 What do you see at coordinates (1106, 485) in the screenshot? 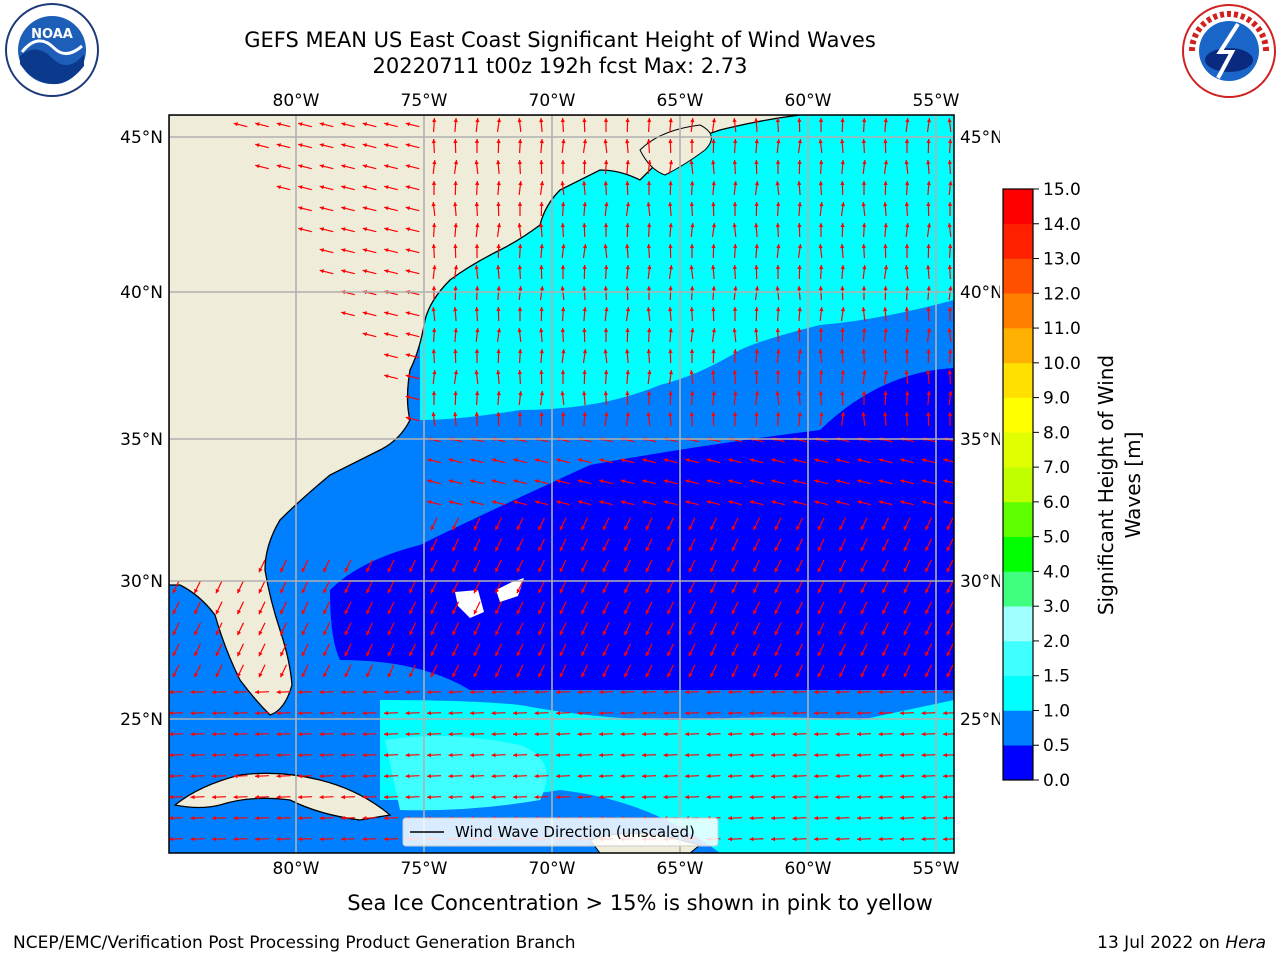
I see `colorbar-label-line1: Significant Height of Wind` at bounding box center [1106, 485].